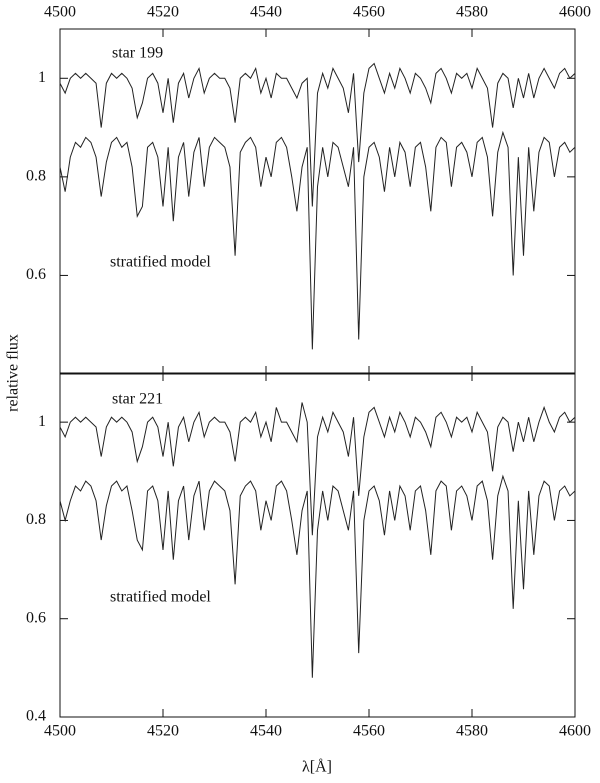 The image size is (600, 783). Describe the element at coordinates (317, 767) in the screenshot. I see `x-axis-label: λ[Å]` at that location.